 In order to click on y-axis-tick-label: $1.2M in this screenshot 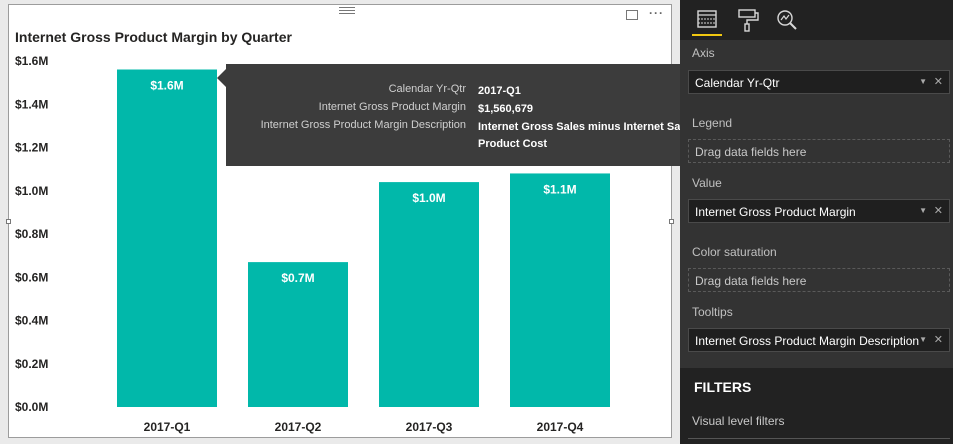, I will do `click(31, 148)`.